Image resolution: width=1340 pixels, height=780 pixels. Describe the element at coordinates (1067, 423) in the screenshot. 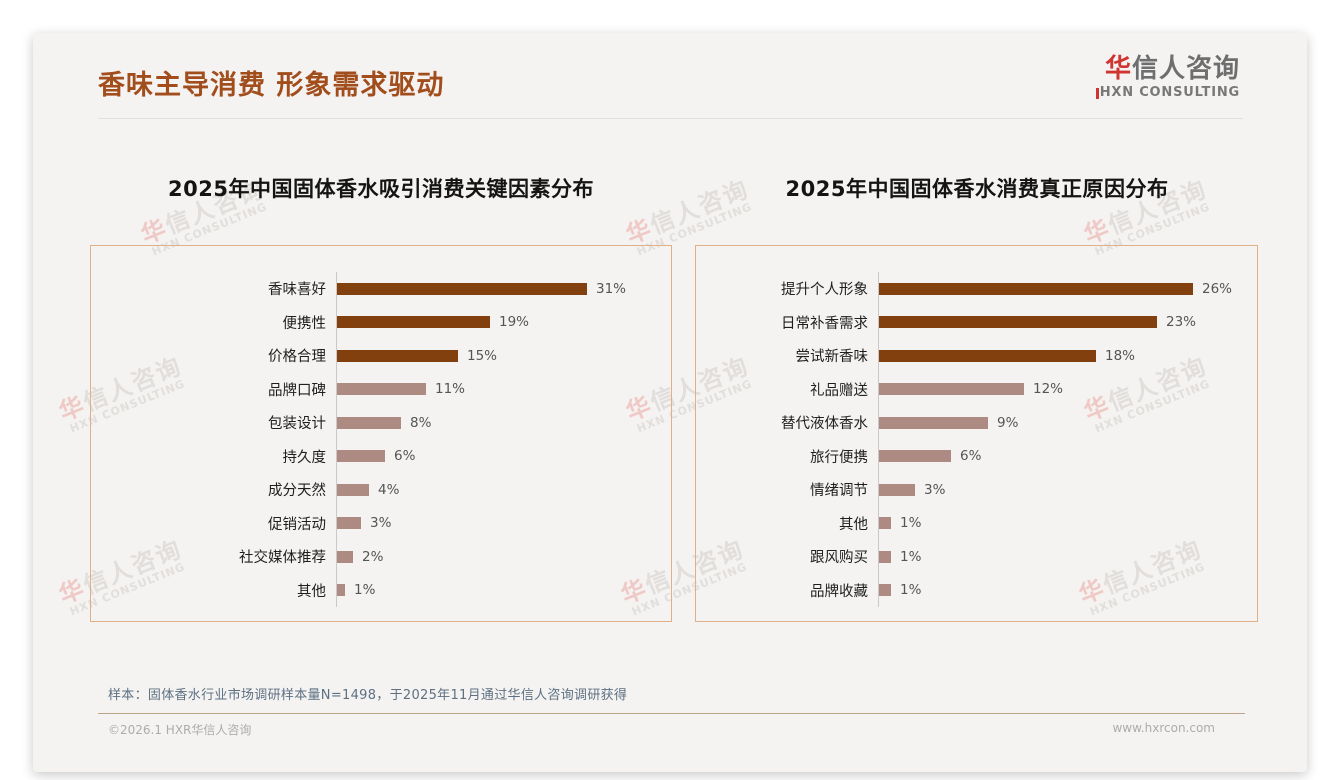

I see `bar-zone: 9%` at that location.